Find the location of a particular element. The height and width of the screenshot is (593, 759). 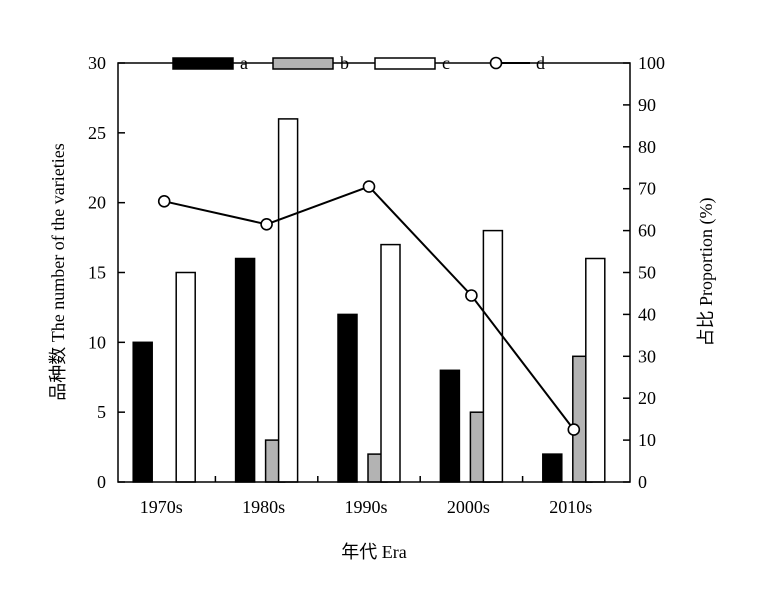

y2-tick-label-90: 90 is located at coordinates (647, 105).